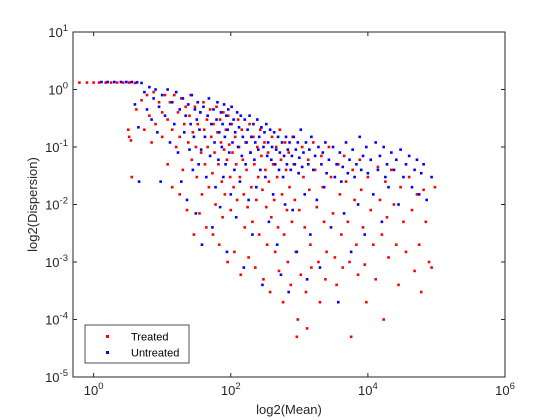  I want to click on x-axis-label: log2(Mean), so click(289, 409).